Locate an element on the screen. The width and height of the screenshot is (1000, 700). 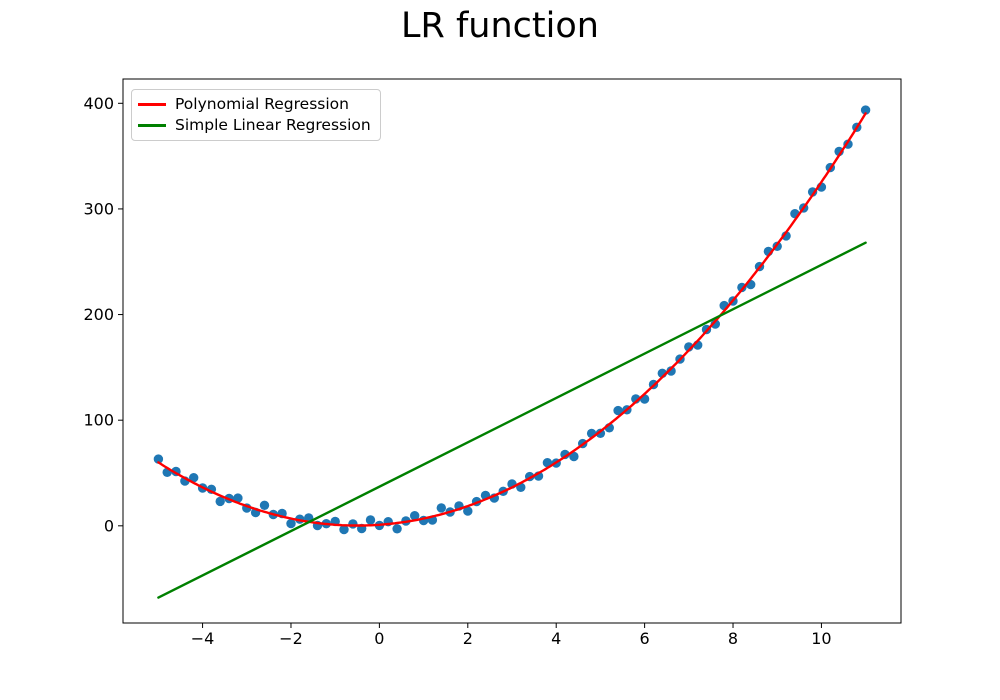
y-tick-label: 0 is located at coordinates (109, 525).